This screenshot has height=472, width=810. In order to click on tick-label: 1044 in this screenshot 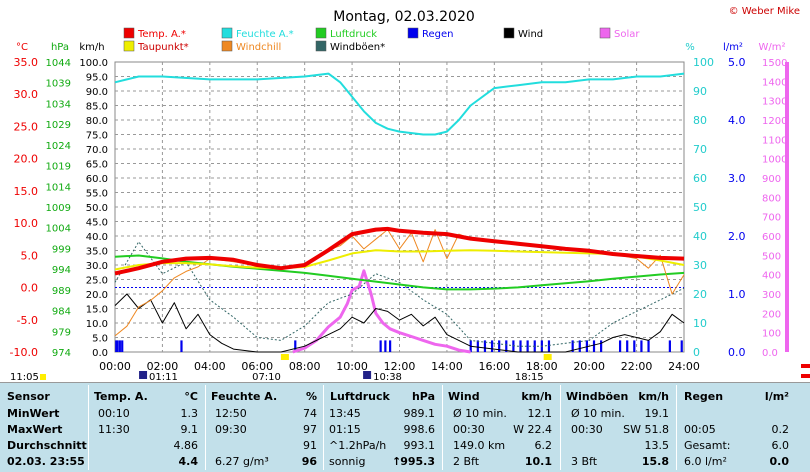, I will do `click(58, 63)`.